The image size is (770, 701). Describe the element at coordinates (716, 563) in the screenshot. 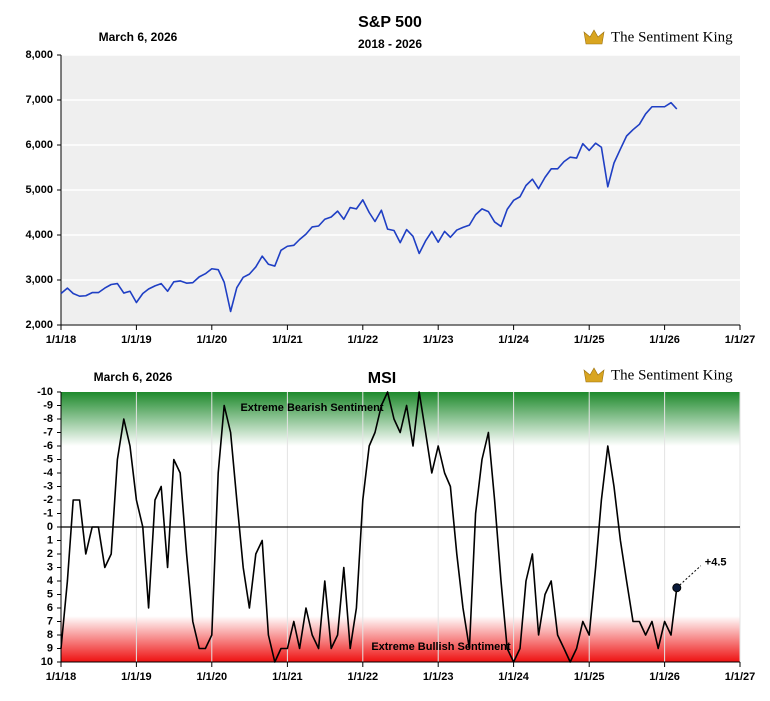

I see `value-label: +4.5` at that location.